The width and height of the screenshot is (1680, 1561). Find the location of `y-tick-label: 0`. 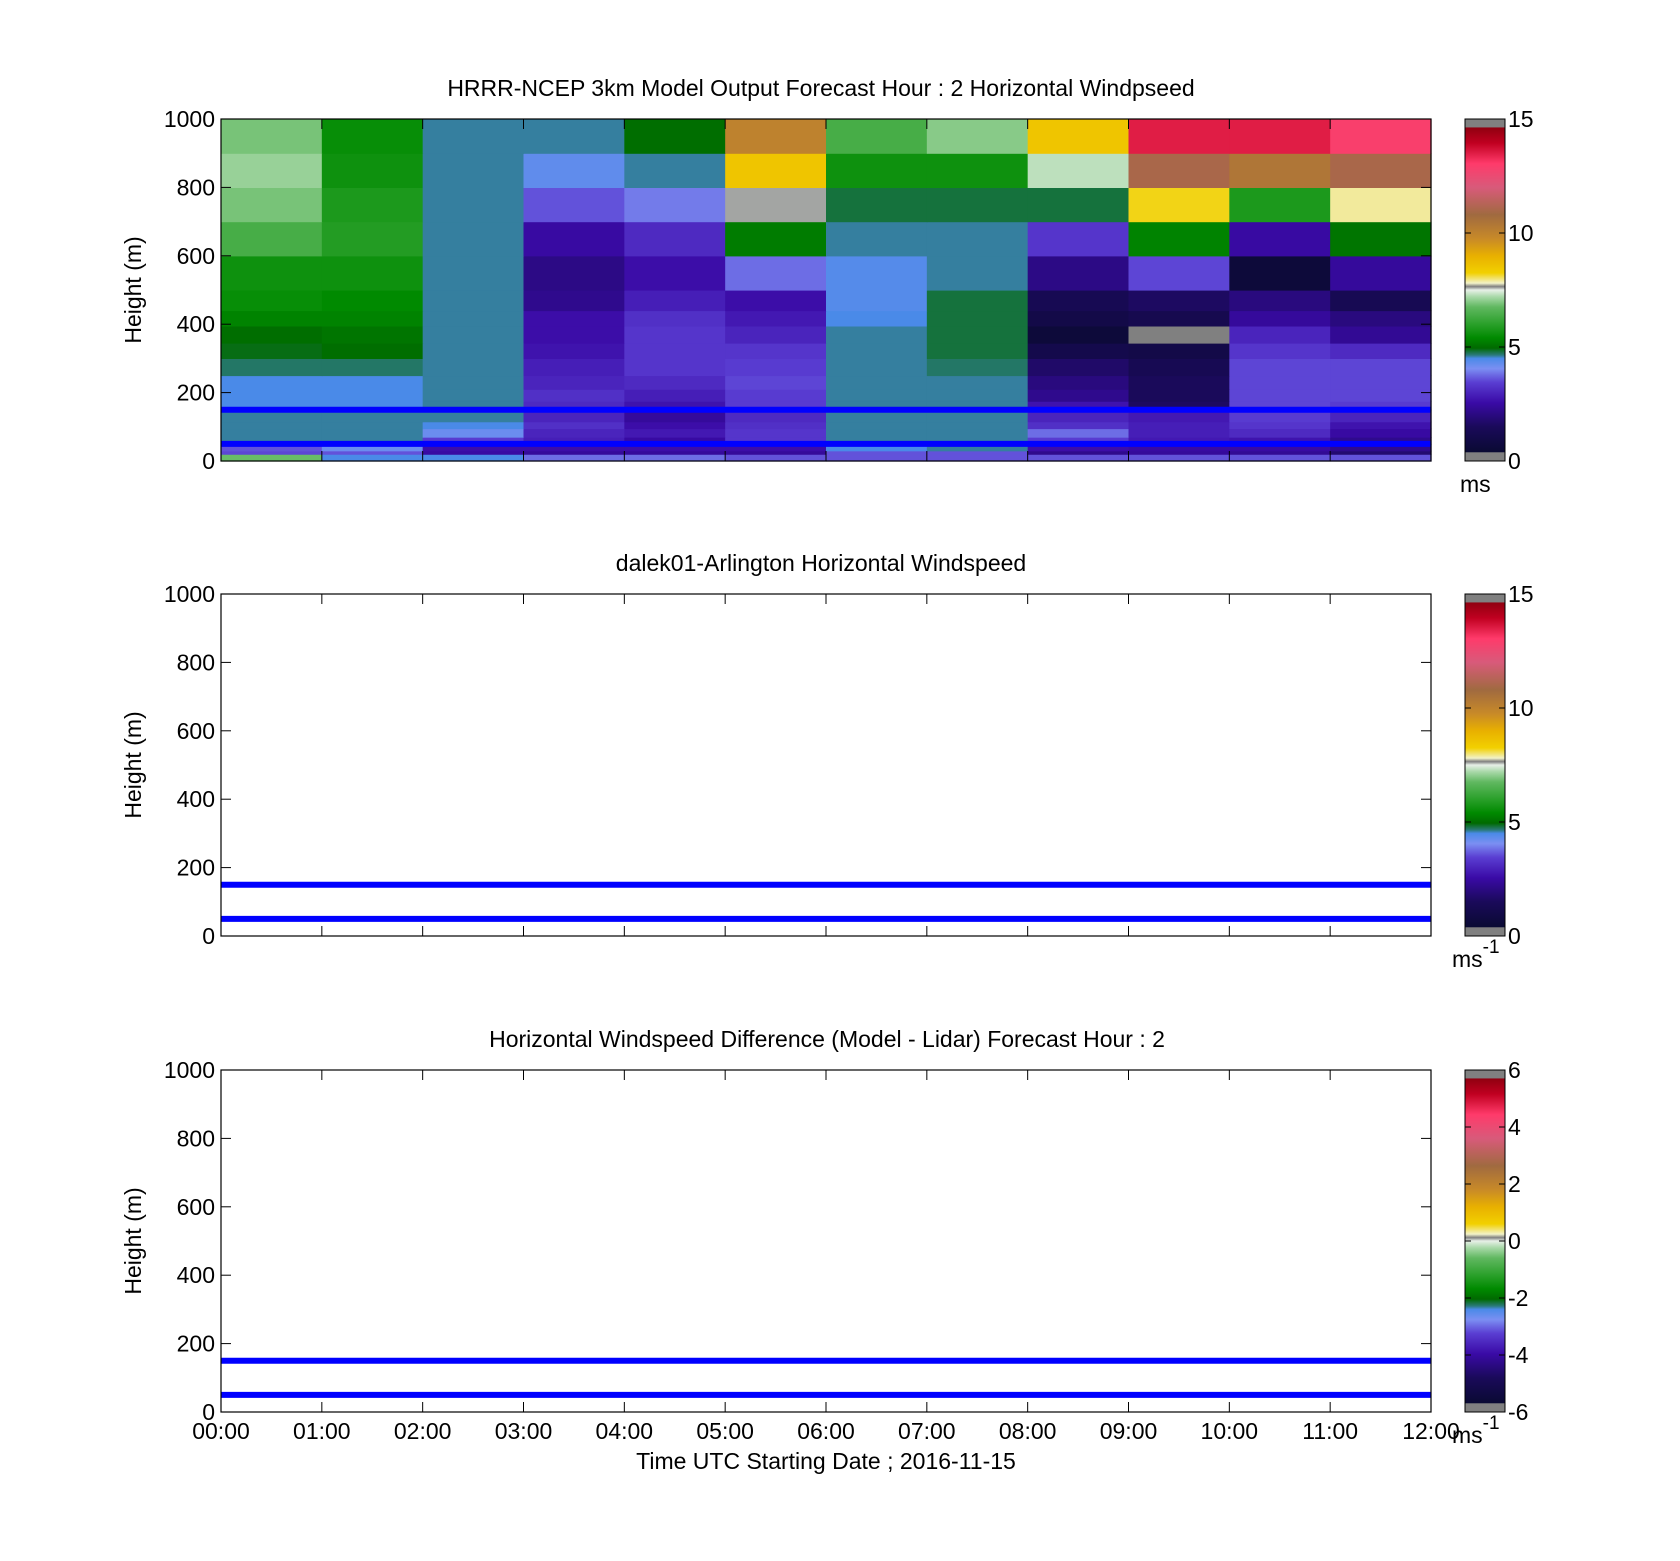

y-tick-label: 0 is located at coordinates (208, 1412).